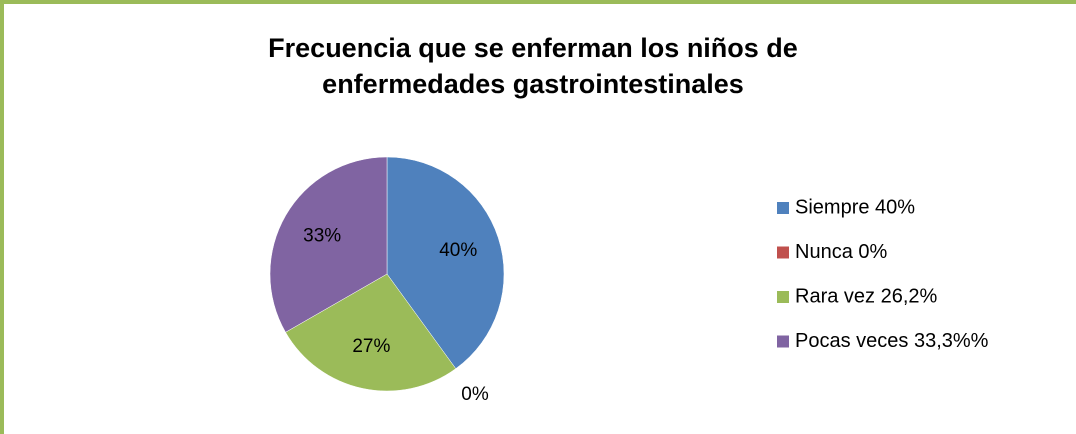 Image resolution: width=1076 pixels, height=434 pixels. I want to click on chart-title: Frecuencia que se enferman los niños de, so click(533, 48).